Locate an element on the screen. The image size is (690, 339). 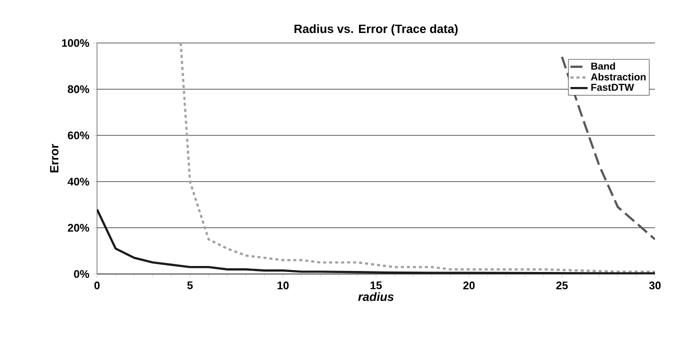
x-tick-label: 10 is located at coordinates (283, 286).